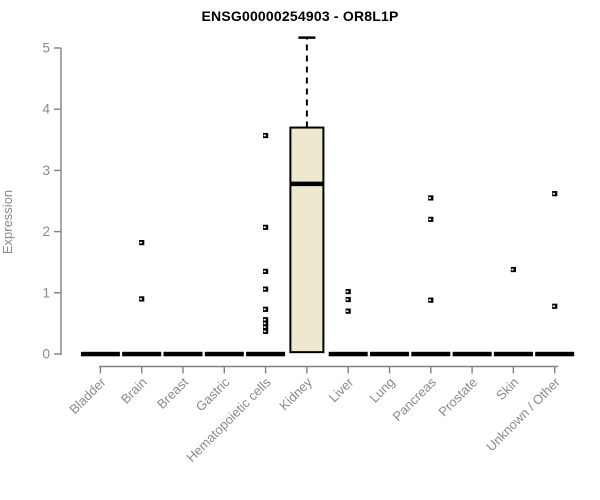 The image size is (600, 500). What do you see at coordinates (46, 354) in the screenshot?
I see `y-tick-label: 0` at bounding box center [46, 354].